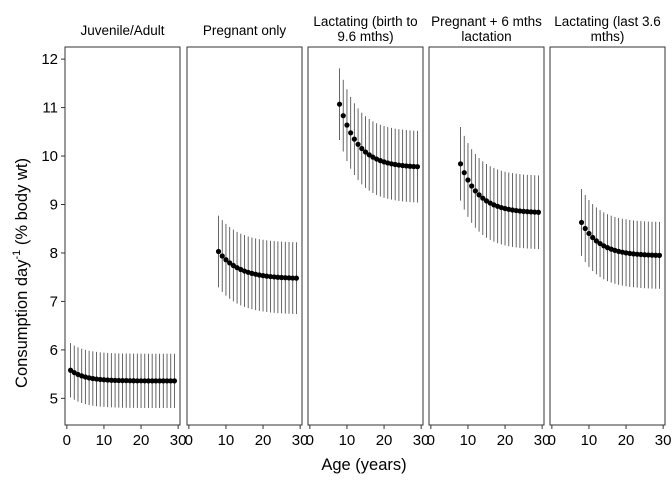 This screenshot has height=480, width=672. I want to click on facet-title: Lactating (last 3.6, so click(607, 21).